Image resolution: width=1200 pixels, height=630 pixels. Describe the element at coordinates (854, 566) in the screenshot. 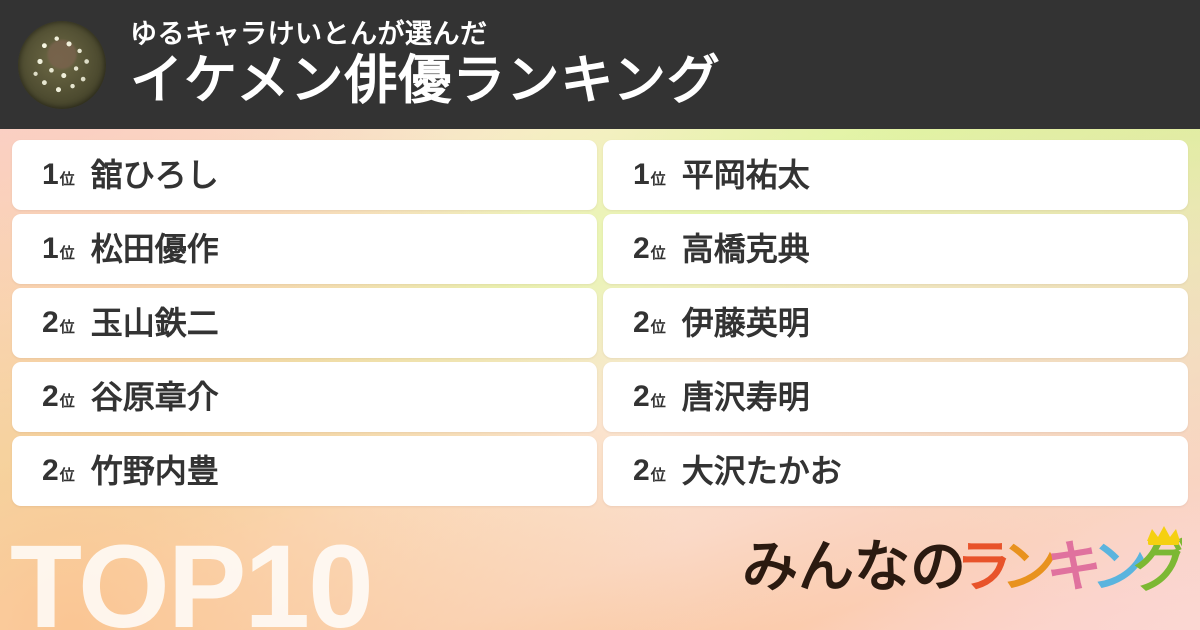

I see `logo-text-minnano: みんなの` at that location.